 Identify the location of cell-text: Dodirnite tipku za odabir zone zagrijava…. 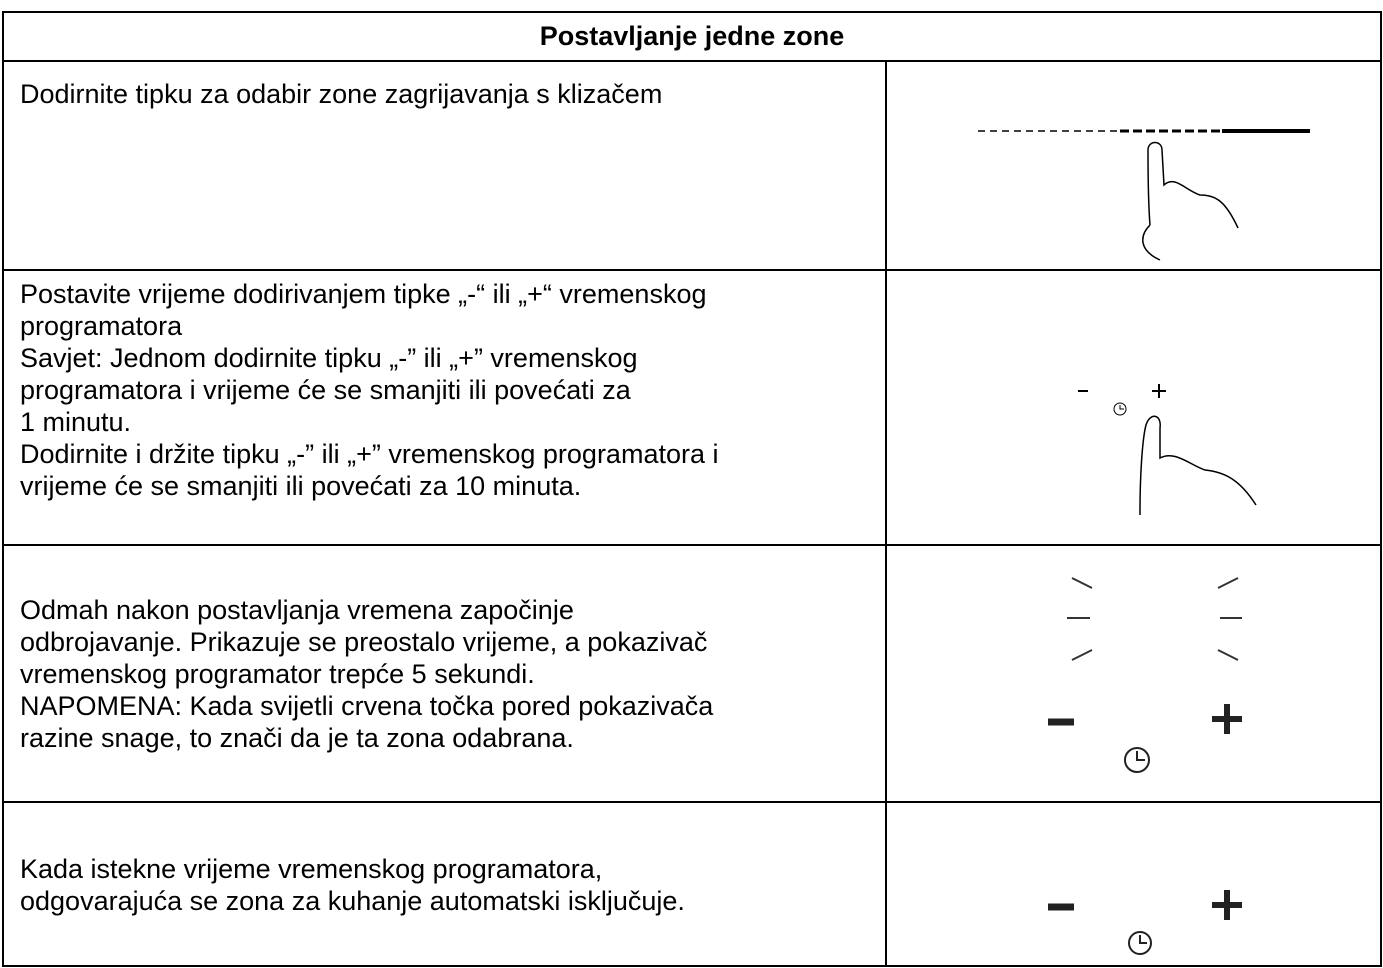
(341, 94).